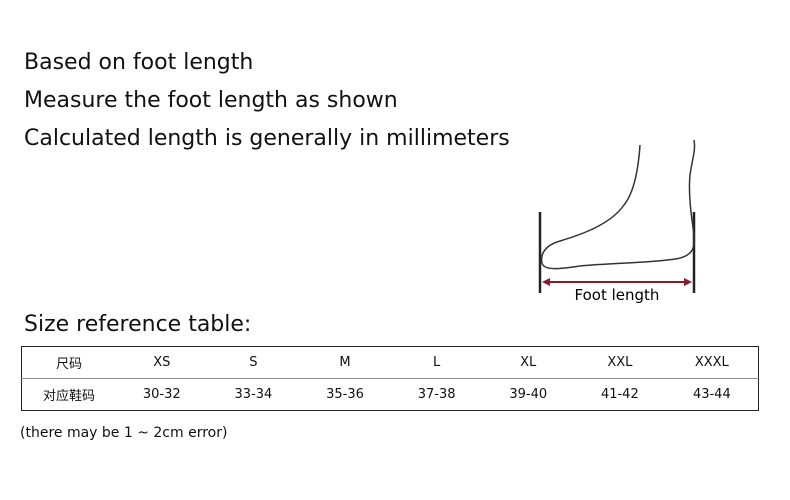 The height and width of the screenshot is (500, 790). I want to click on diagram-label: Foot length, so click(617, 295).